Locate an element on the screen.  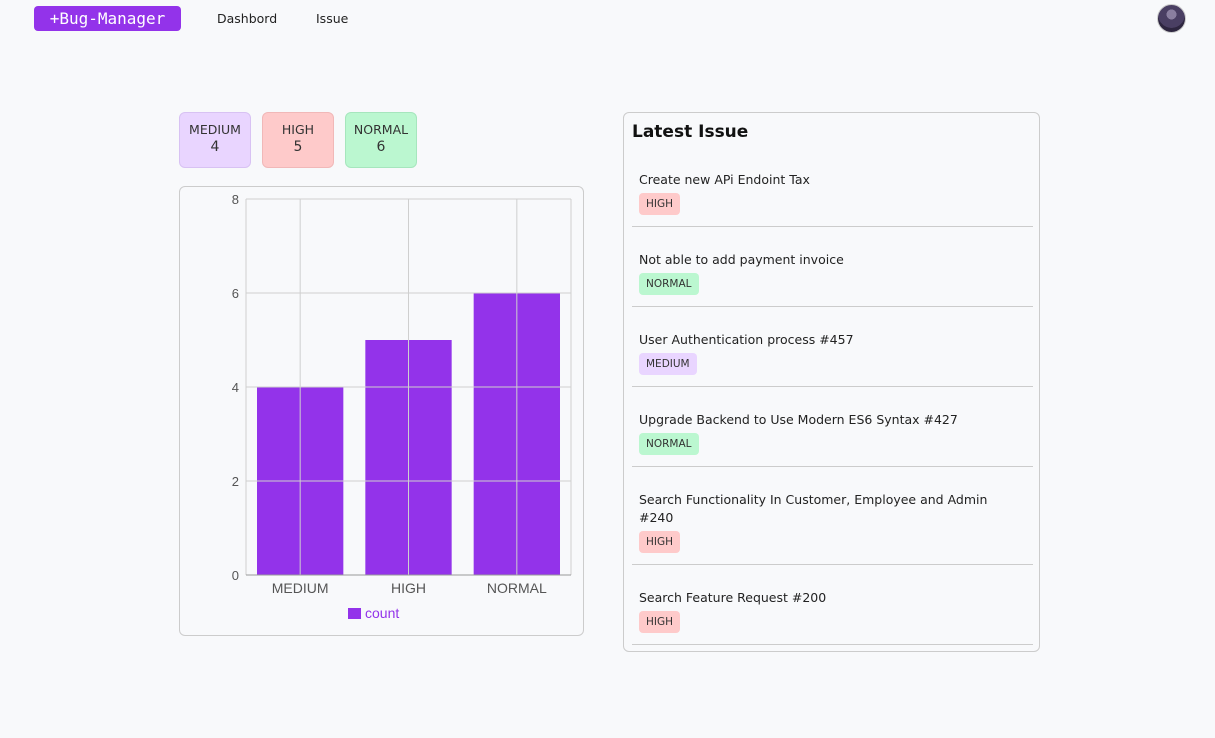
stat-card-normal: NORMAL 6 is located at coordinates (381, 140).